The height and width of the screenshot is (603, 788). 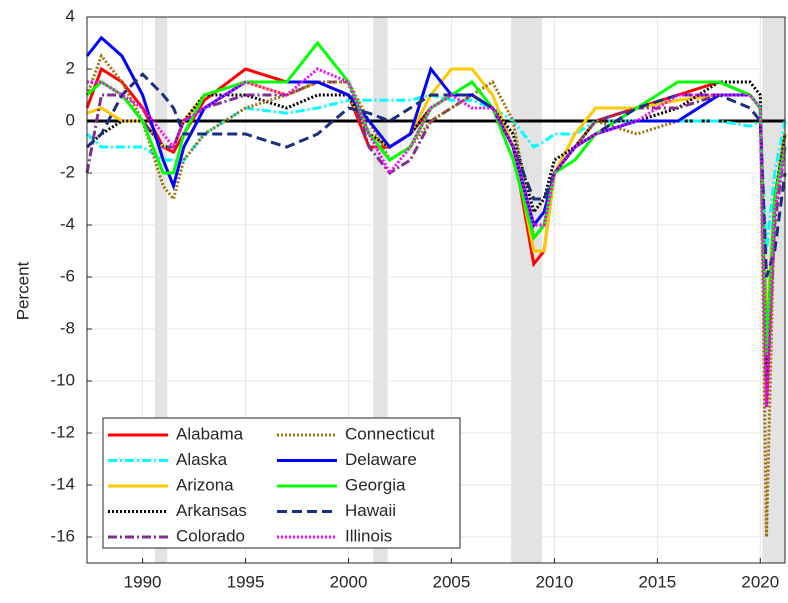 I want to click on y-tick-label: -6, so click(x=67, y=275).